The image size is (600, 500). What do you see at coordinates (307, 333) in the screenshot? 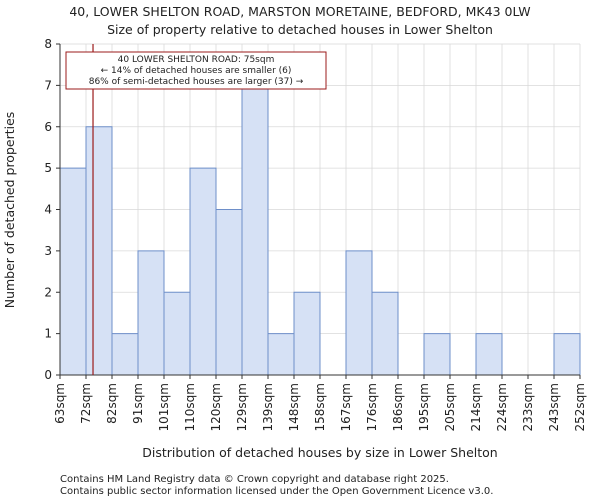
I see `bar-148sqm` at bounding box center [307, 333].